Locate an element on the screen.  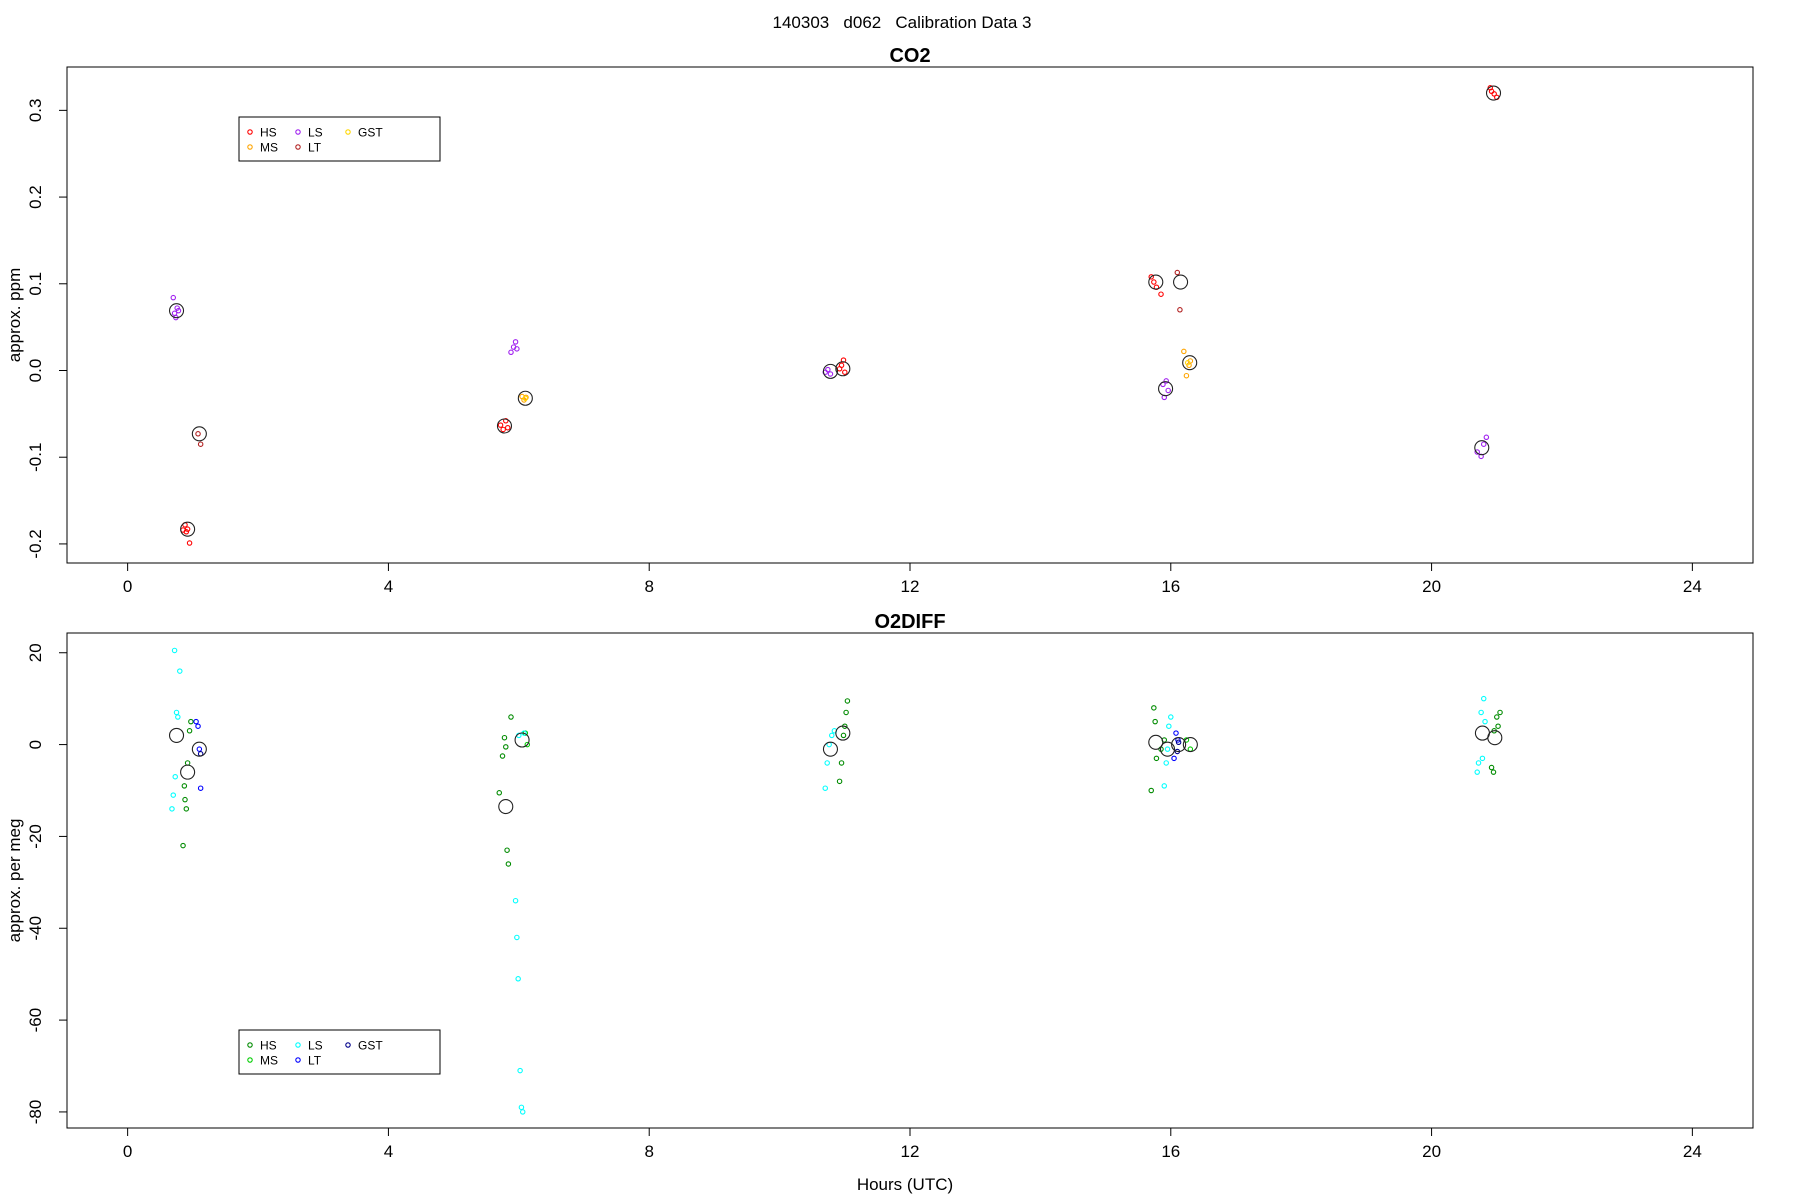
x-tick-label: 16 is located at coordinates (1170, 1151).